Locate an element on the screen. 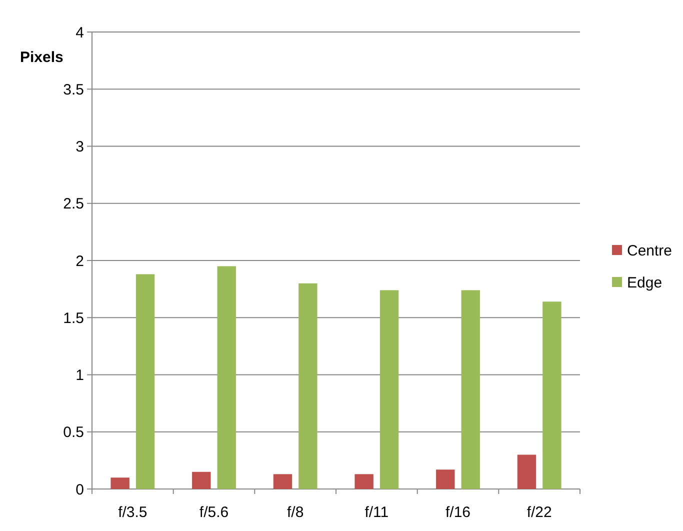  y-tick-label: 4 is located at coordinates (80, 33).